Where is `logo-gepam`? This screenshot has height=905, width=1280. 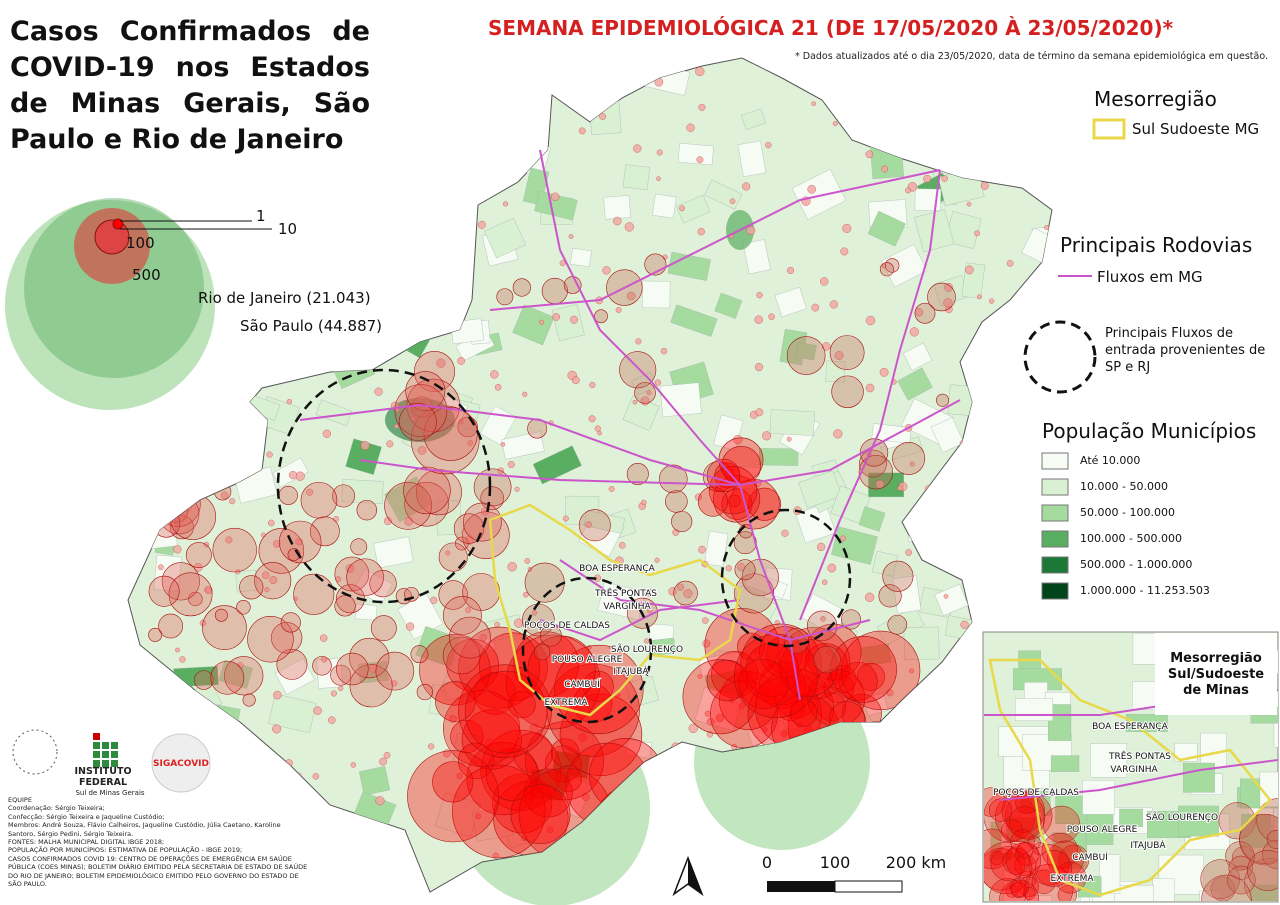 logo-gepam is located at coordinates (35, 752).